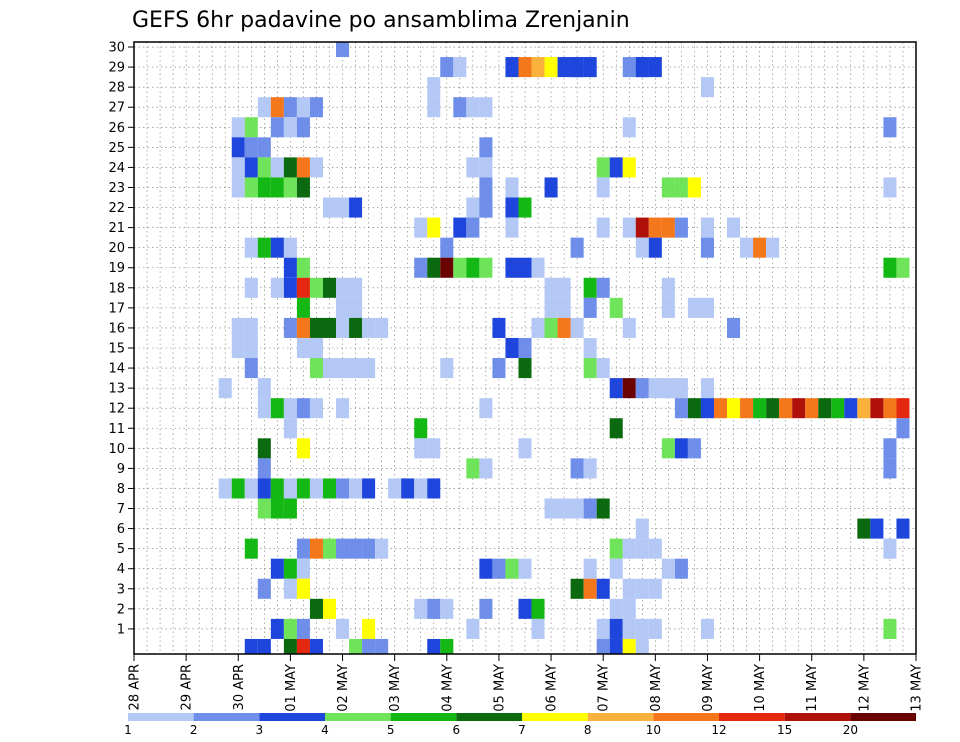  What do you see at coordinates (499, 688) in the screenshot?
I see `x-tick-label: 05 MAY` at bounding box center [499, 688].